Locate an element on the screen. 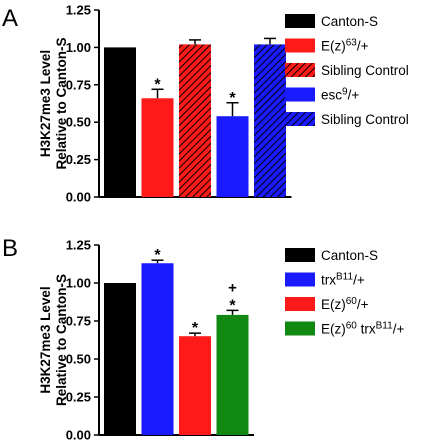 The image size is (423, 443). legend-superscript: 9 is located at coordinates (345, 92).